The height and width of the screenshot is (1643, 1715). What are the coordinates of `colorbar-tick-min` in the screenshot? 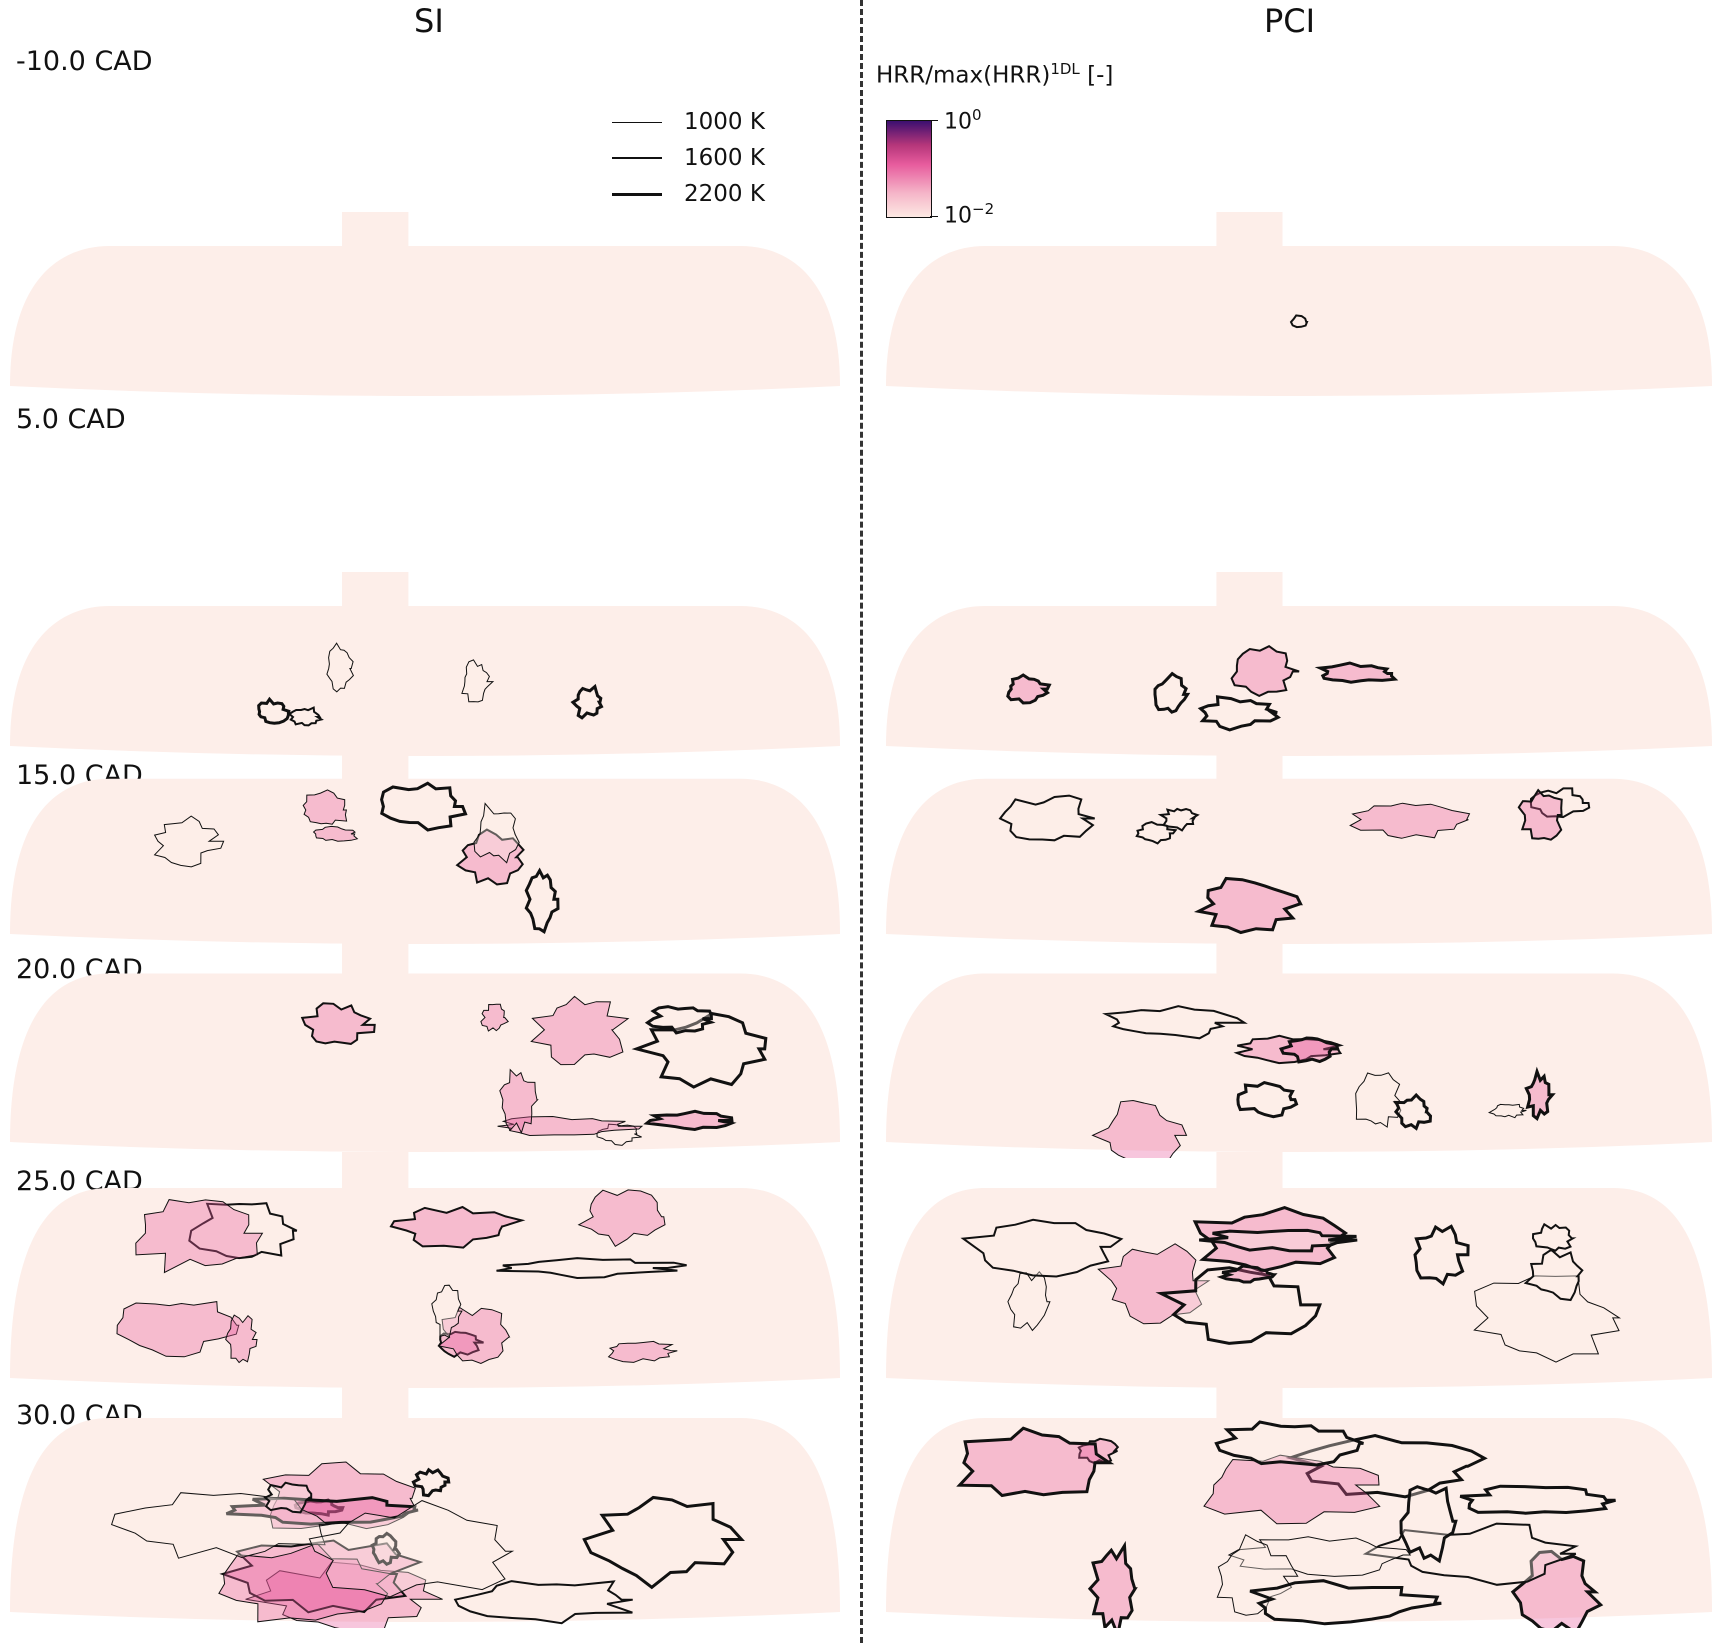 It's located at (934, 216).